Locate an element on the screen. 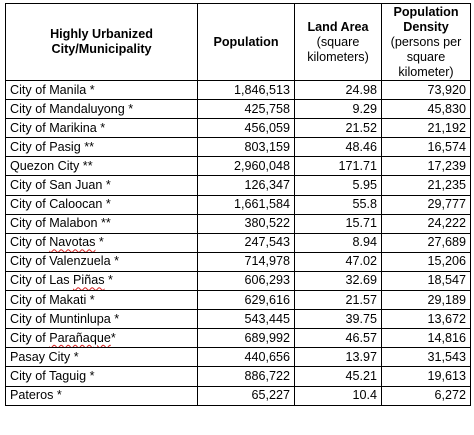 The image size is (474, 435). table-row: City of Valenzuela * 714,978 47.02 15,206 is located at coordinates (238, 261).